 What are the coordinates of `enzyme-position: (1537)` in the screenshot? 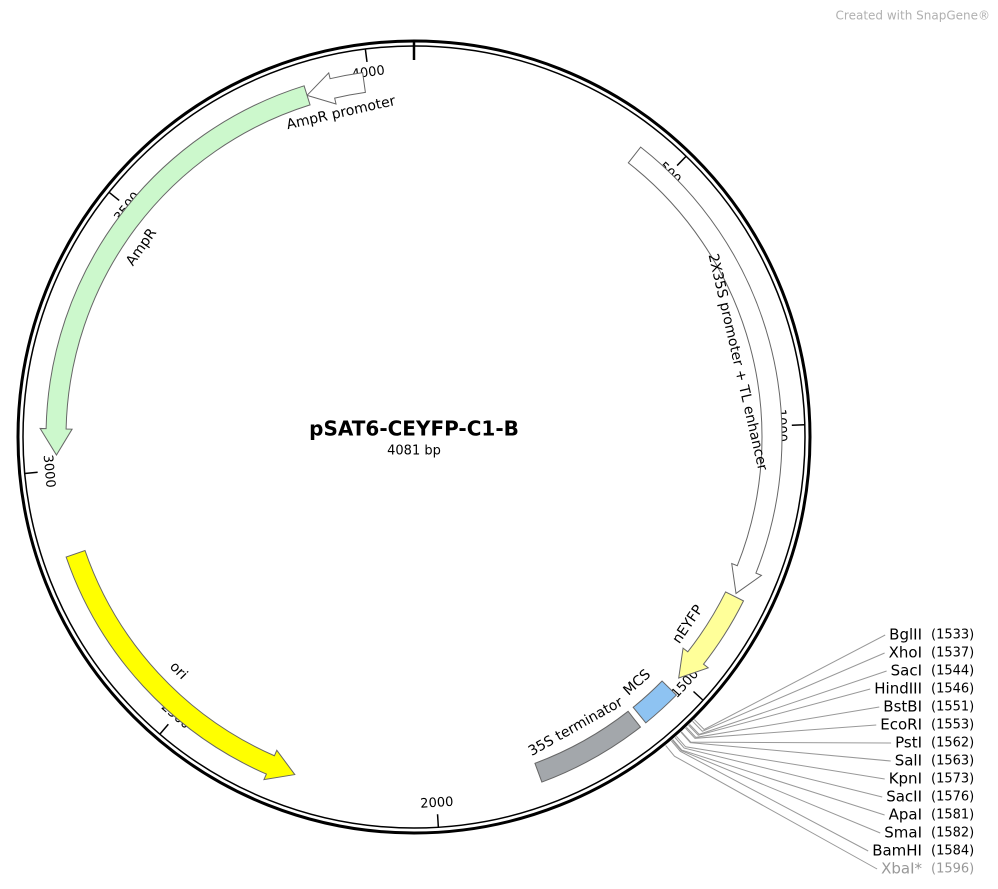 It's located at (952, 653).